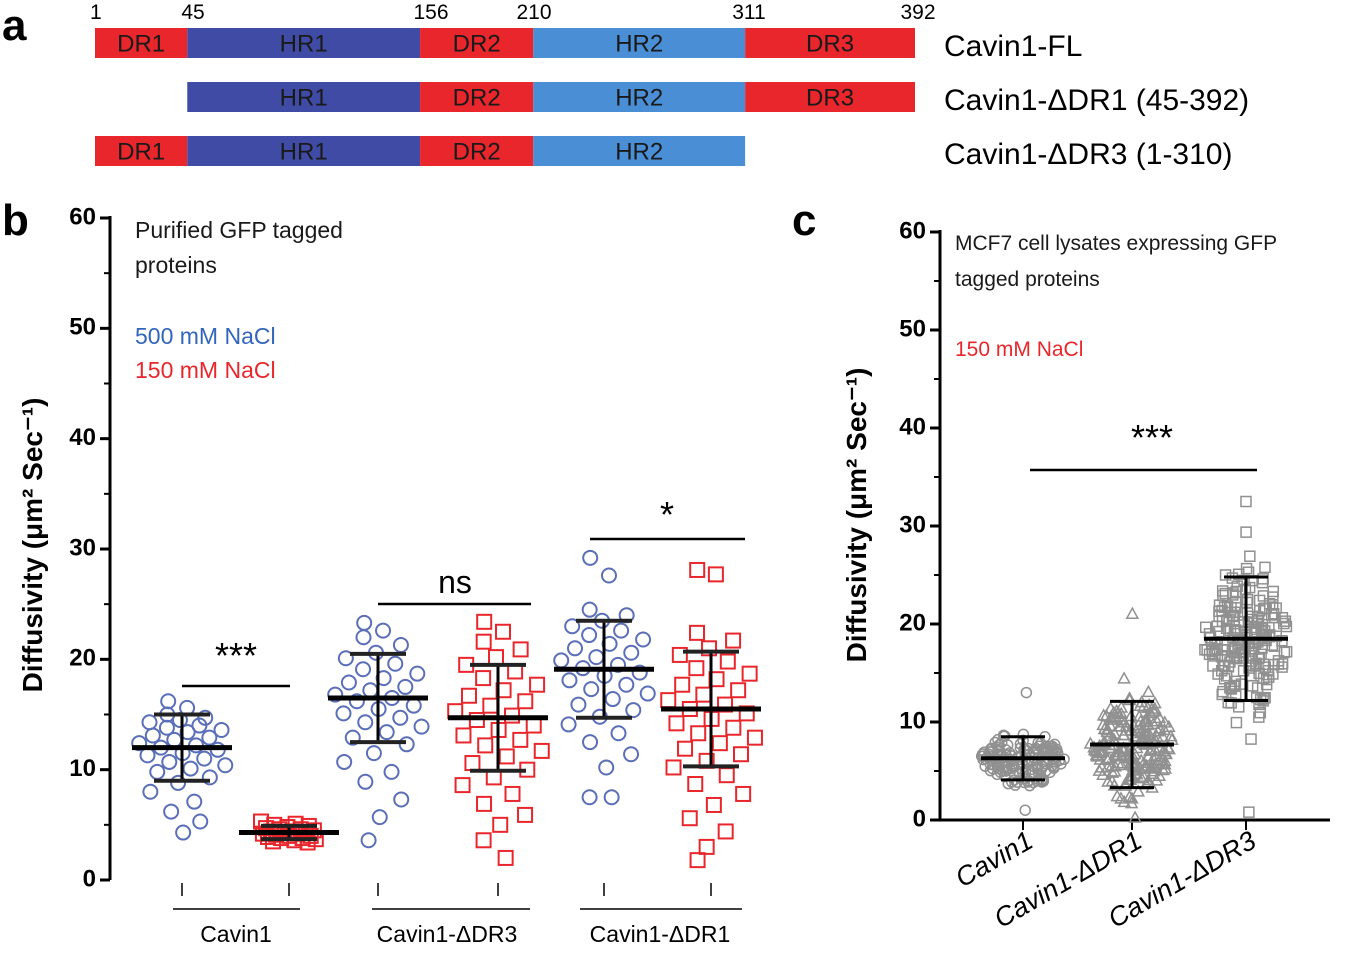 This screenshot has width=1350, height=968. What do you see at coordinates (430, 12) in the screenshot?
I see `position-label: 156` at bounding box center [430, 12].